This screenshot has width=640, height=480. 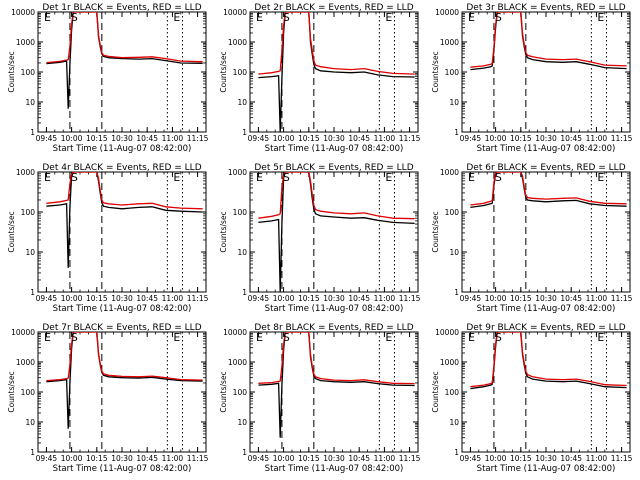 I want to click on chart-title: Det 3r BLACK = Events, RED = LLD, so click(x=545, y=8).